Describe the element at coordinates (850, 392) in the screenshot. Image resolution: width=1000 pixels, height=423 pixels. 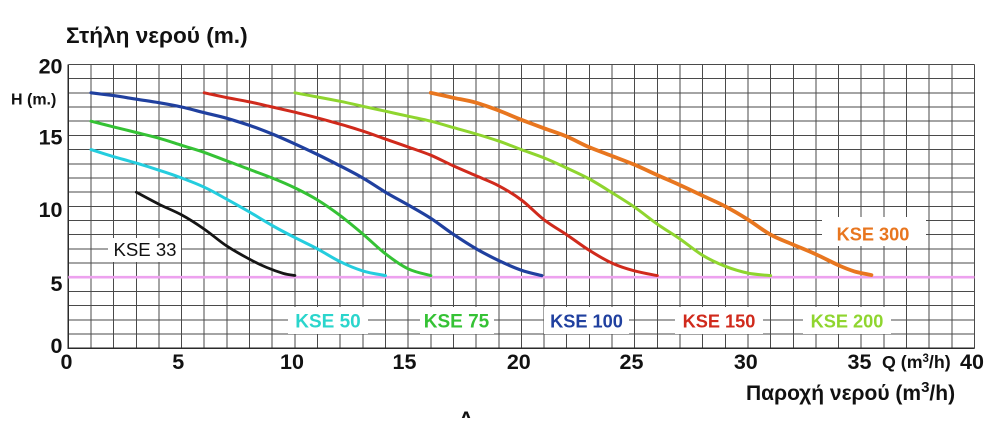
I see `svg-text: Παροχή νερού (m3/h)` at that location.